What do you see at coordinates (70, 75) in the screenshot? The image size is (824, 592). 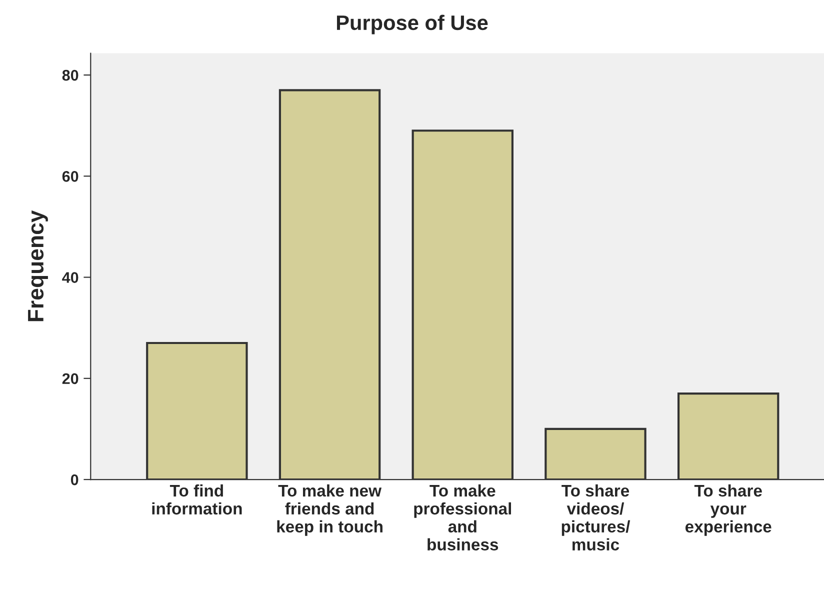 I see `y-tick-label: 80` at bounding box center [70, 75].